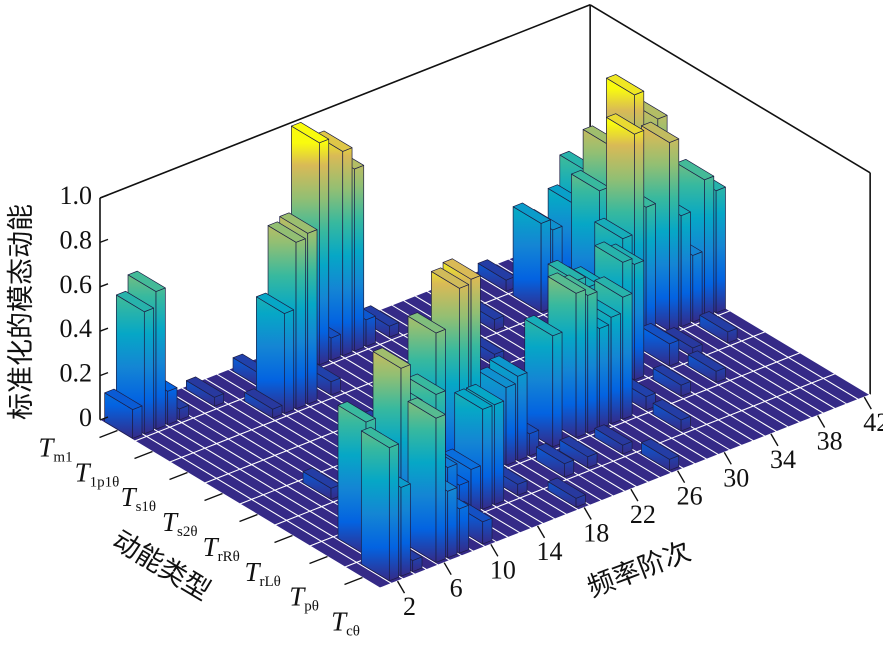 The width and height of the screenshot is (883, 659). Describe the element at coordinates (105, 483) in the screenshot. I see `y-tick-subscript: 1p1θ` at that location.